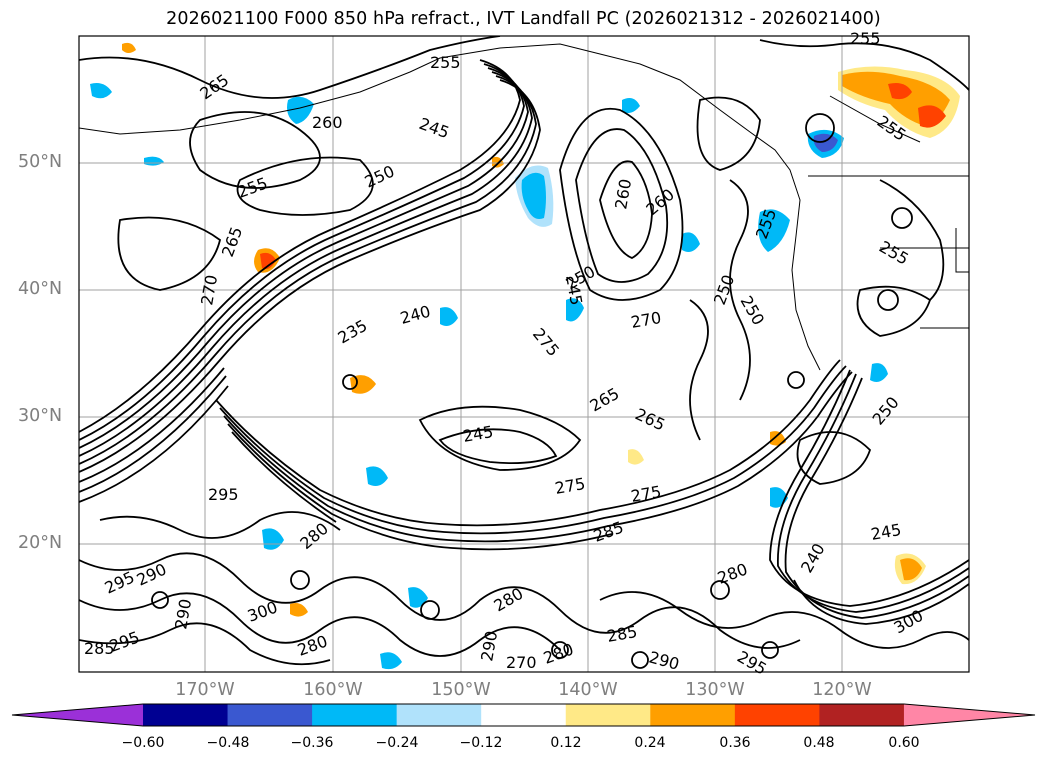 Image resolution: width=1047 pixels, height=765 pixels. Describe the element at coordinates (521, 662) in the screenshot. I see `contour-label: 270` at that location.